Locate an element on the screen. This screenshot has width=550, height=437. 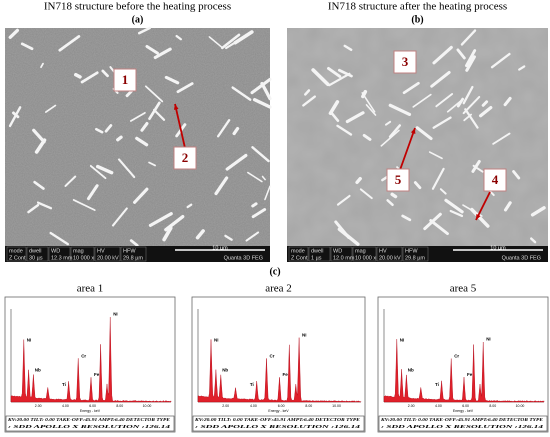
marker-label: 5 is located at coordinates (398, 179).